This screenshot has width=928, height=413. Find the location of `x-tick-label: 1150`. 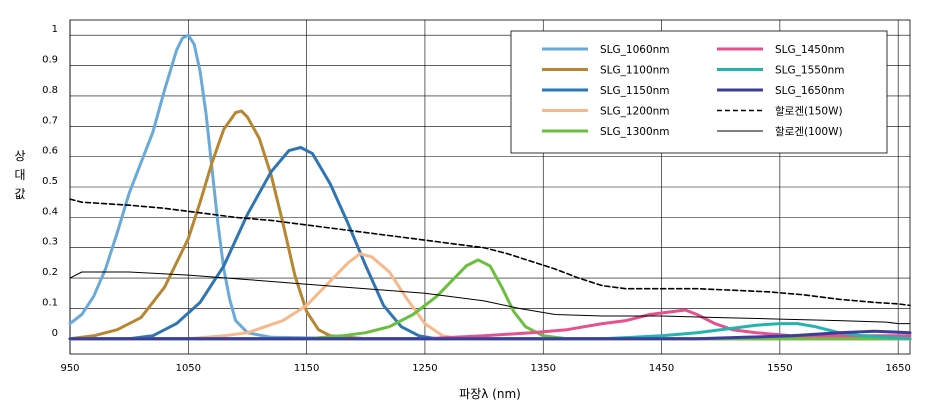

x-tick-label: 1150 is located at coordinates (306, 368).